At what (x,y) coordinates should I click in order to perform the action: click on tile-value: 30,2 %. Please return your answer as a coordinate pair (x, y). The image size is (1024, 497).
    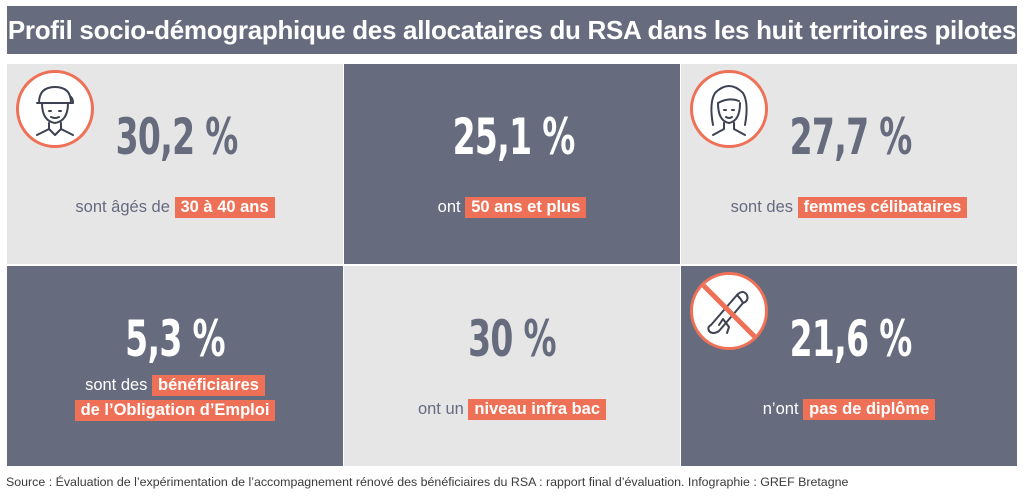
    Looking at the image, I should click on (177, 137).